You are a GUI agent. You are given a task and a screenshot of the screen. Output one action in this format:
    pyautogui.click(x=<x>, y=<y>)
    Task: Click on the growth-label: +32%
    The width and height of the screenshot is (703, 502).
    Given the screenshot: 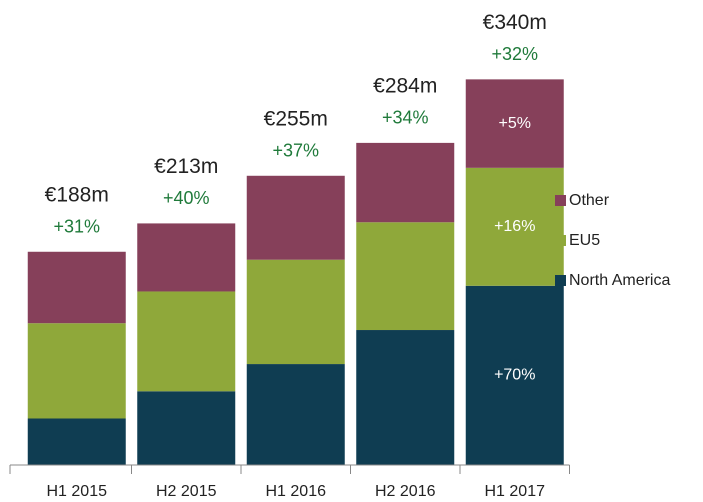 What is the action you would take?
    pyautogui.click(x=514, y=54)
    